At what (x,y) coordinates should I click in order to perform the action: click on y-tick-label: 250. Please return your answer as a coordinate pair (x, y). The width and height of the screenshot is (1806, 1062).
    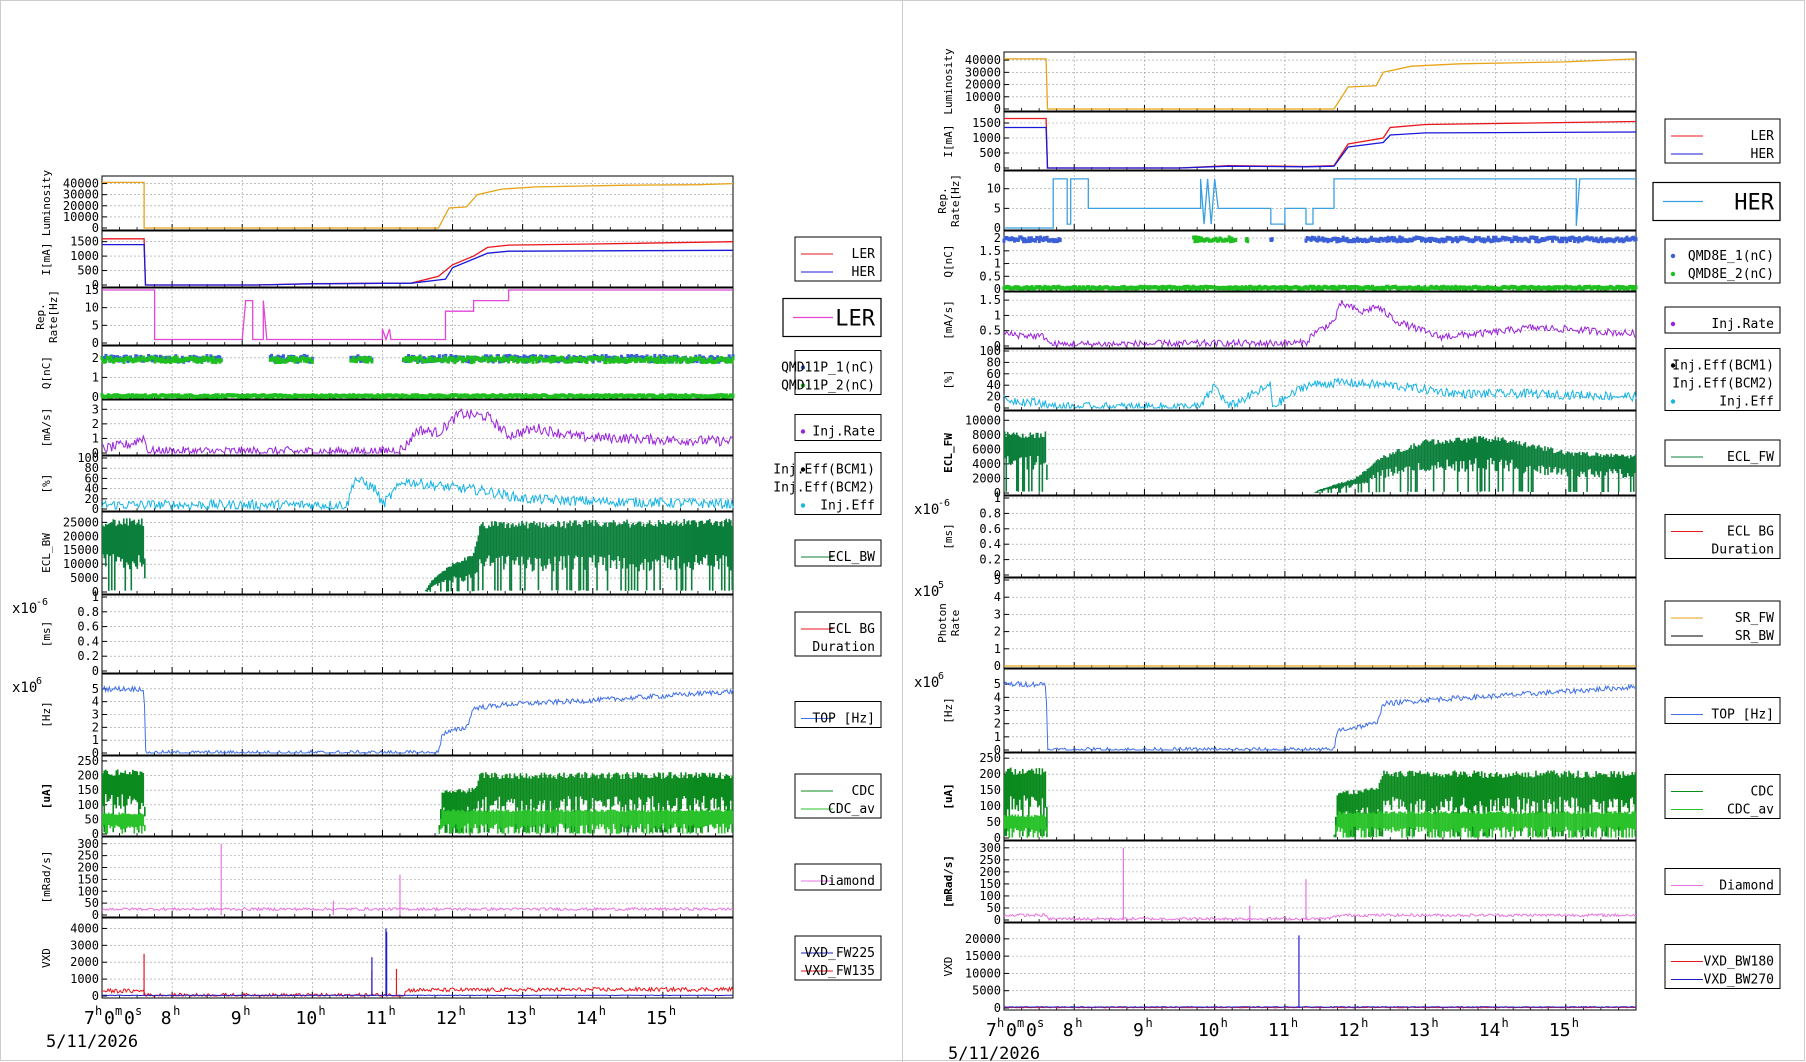
    Looking at the image, I should click on (990, 860).